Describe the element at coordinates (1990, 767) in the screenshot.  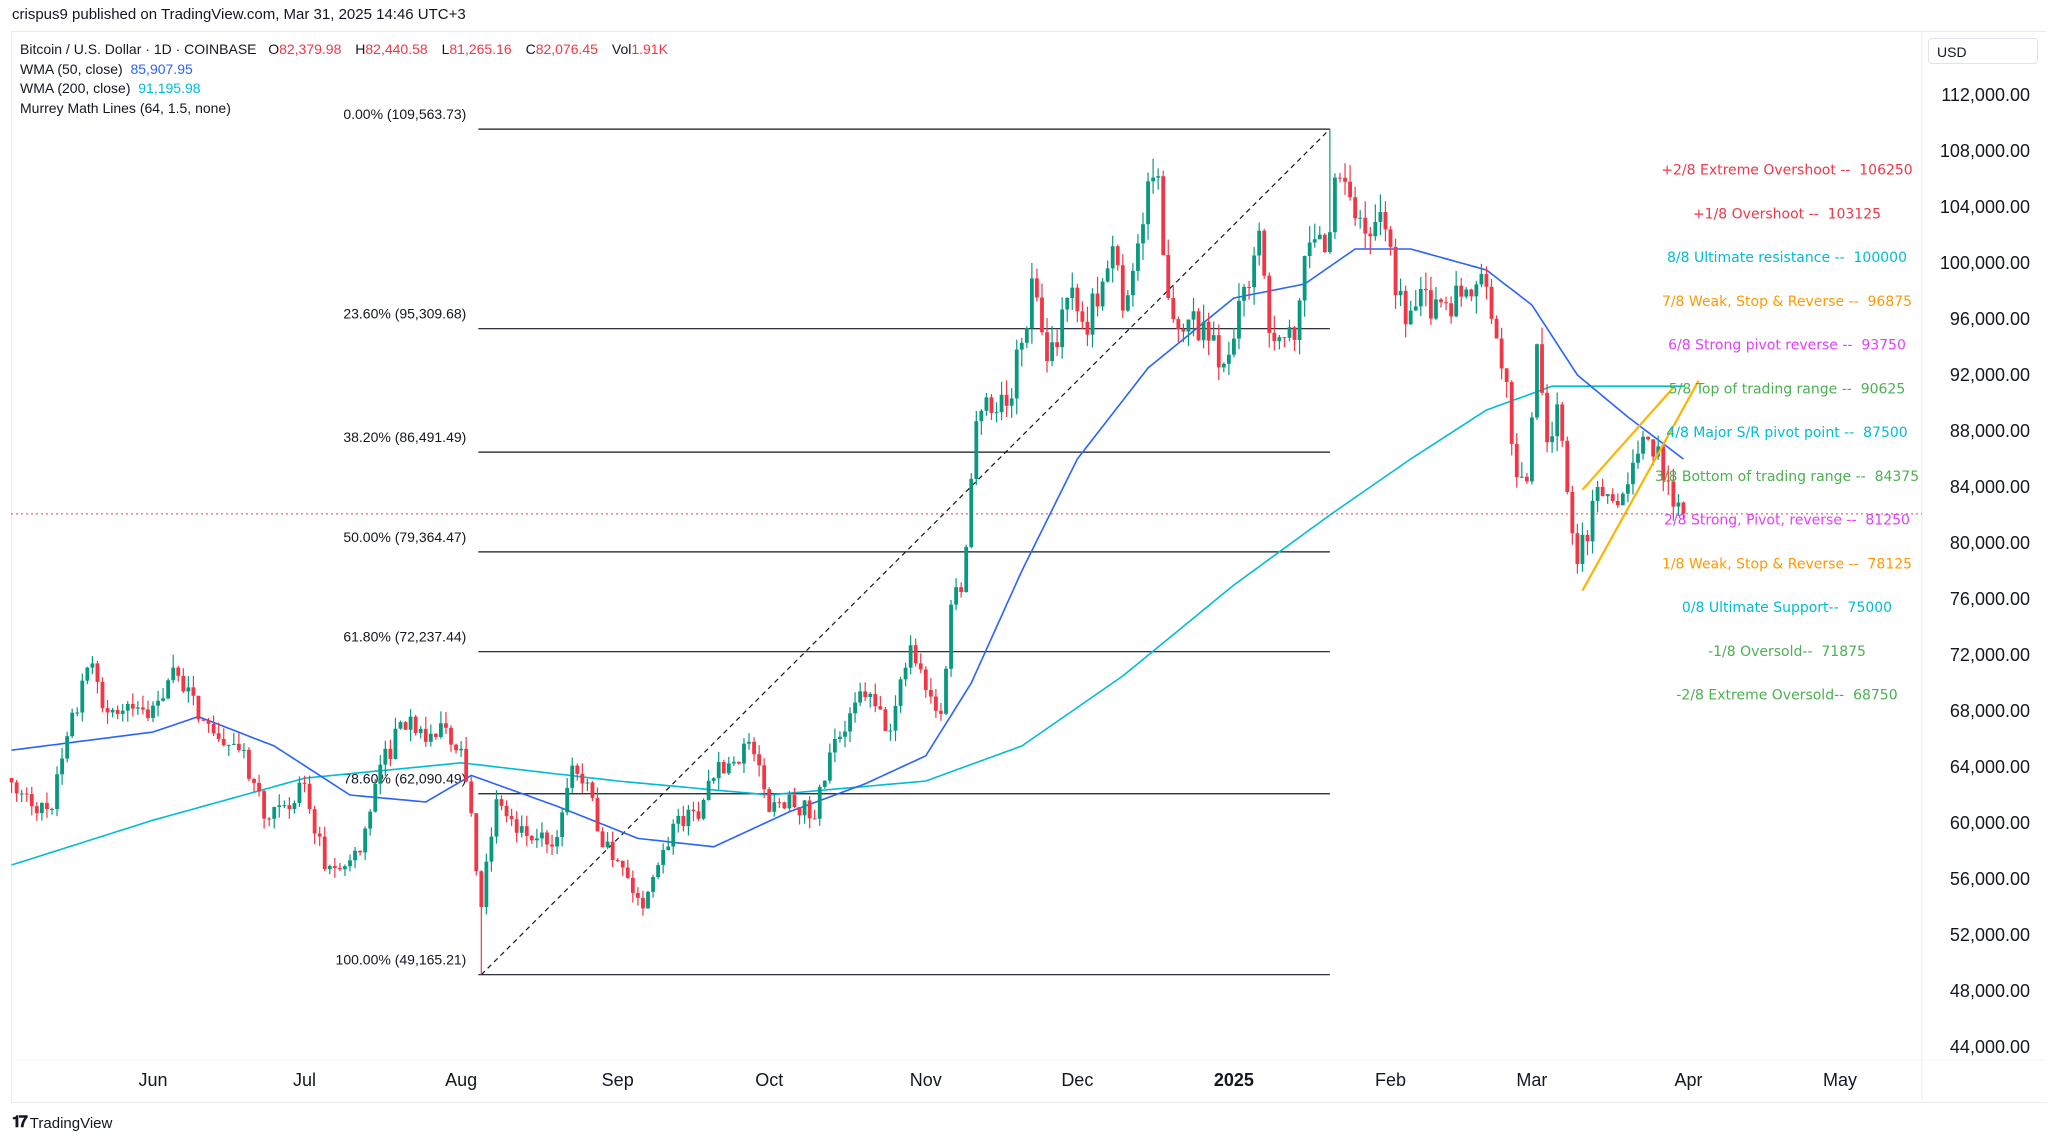
I see `y-tick-label: 64,000.00` at that location.